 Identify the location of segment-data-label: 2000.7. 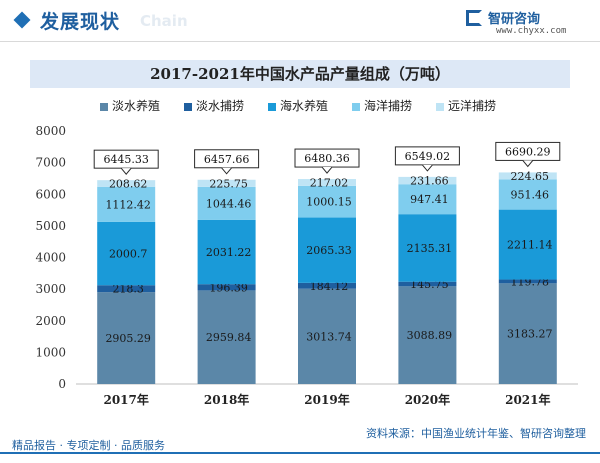
(128, 254).